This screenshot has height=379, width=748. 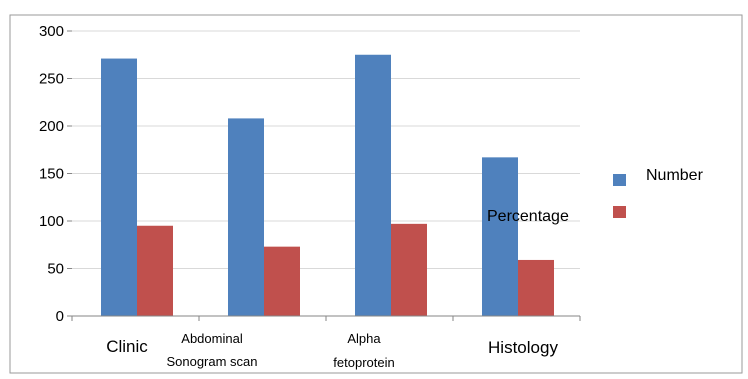 I want to click on legend-swatch-number, so click(x=619, y=180).